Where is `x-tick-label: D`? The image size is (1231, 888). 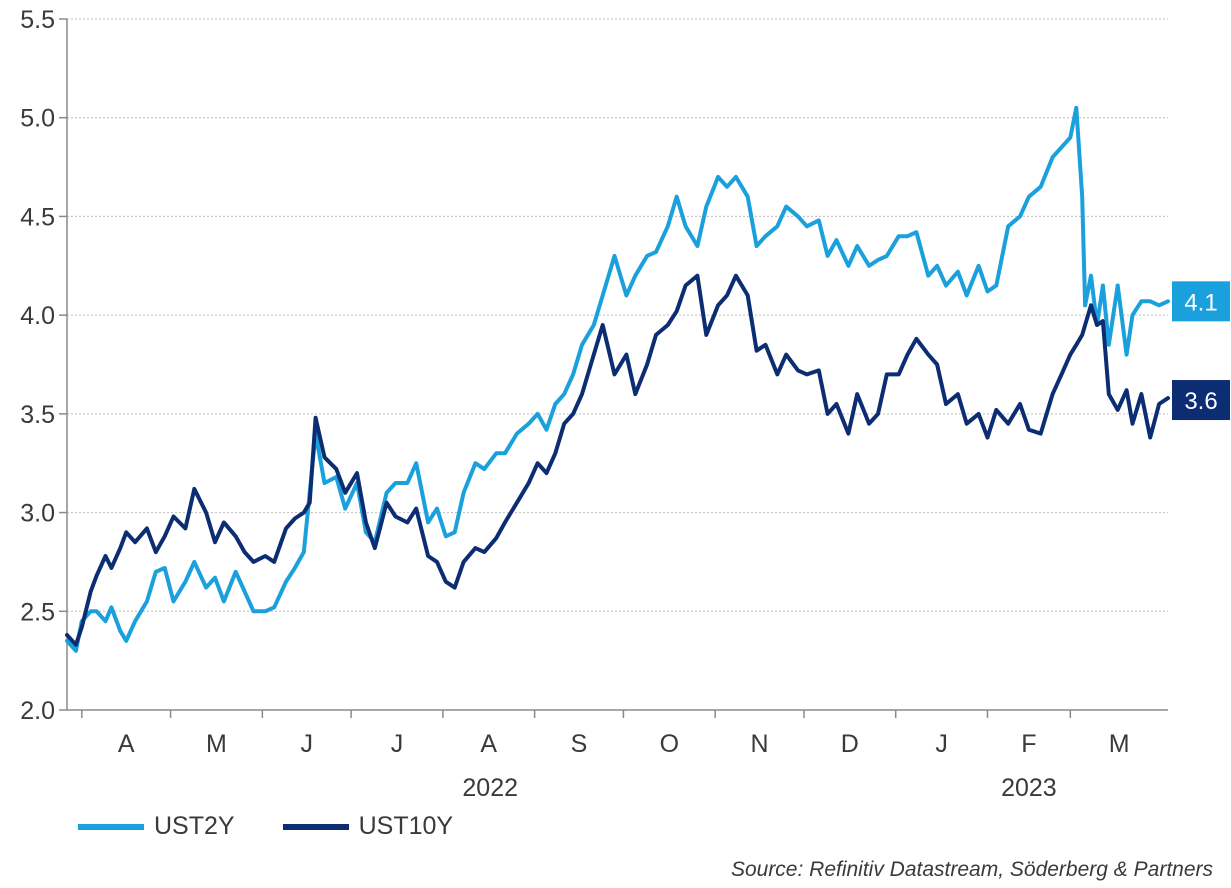 x-tick-label: D is located at coordinates (850, 744).